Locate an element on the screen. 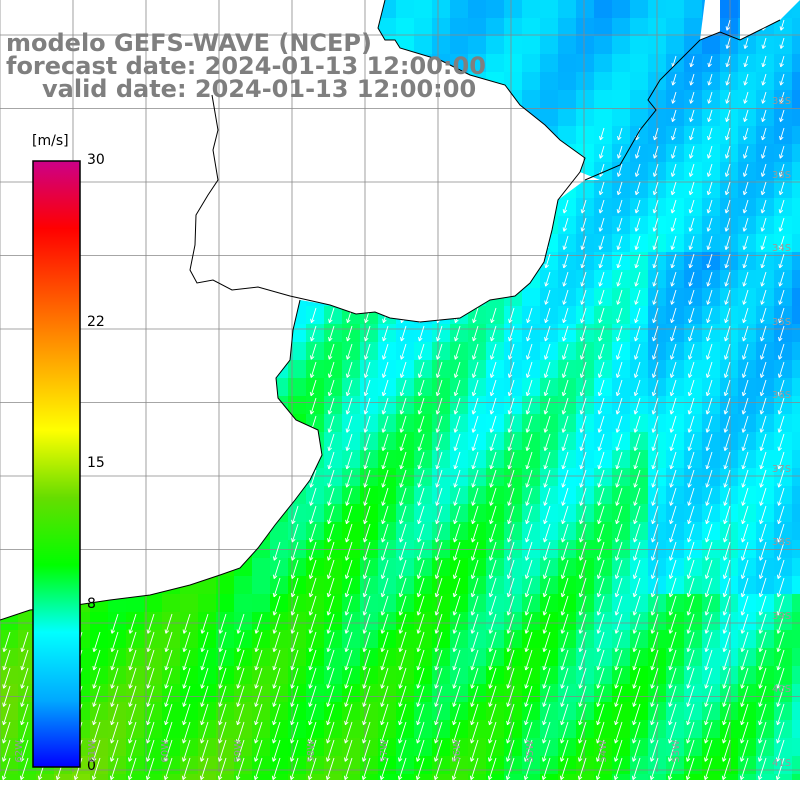 This screenshot has height=800, width=800. longitude-label: 57W is located at coordinates (384, 751).